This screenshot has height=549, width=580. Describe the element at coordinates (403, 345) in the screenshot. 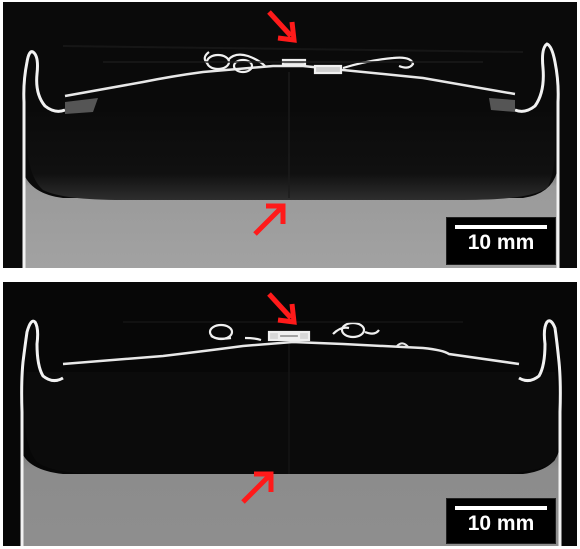

I see `lid-bump` at that location.